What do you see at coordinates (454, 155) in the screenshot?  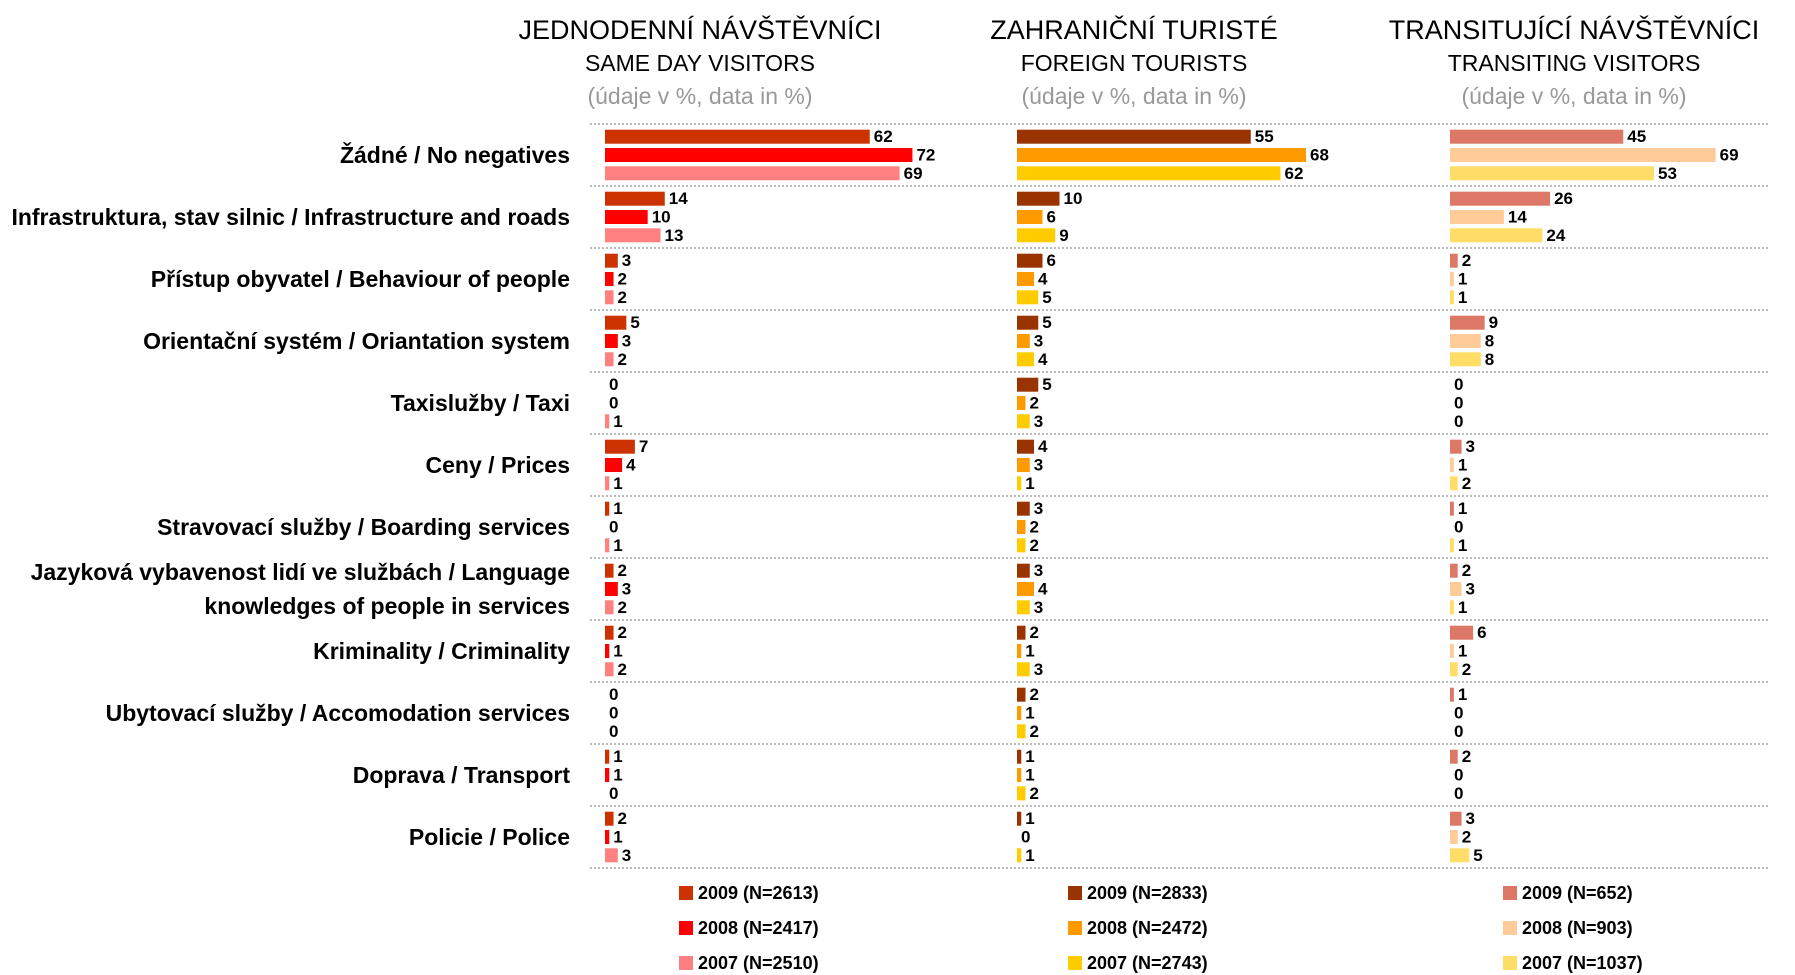 I see `category-label: Žádné / No negatives` at bounding box center [454, 155].